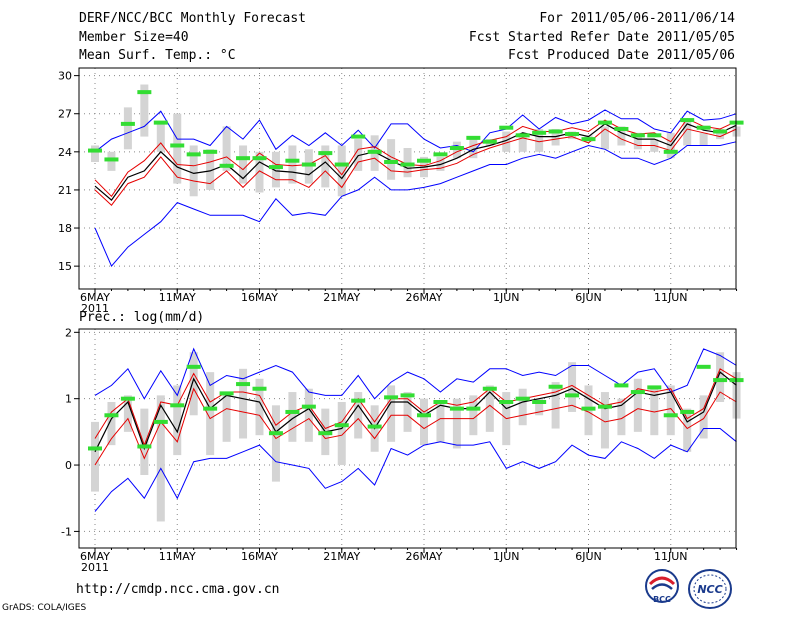 This screenshot has height=618, width=800. What do you see at coordinates (178, 589) in the screenshot?
I see `source-url: http://cmdp.ncc.cma.gov.cn` at bounding box center [178, 589].